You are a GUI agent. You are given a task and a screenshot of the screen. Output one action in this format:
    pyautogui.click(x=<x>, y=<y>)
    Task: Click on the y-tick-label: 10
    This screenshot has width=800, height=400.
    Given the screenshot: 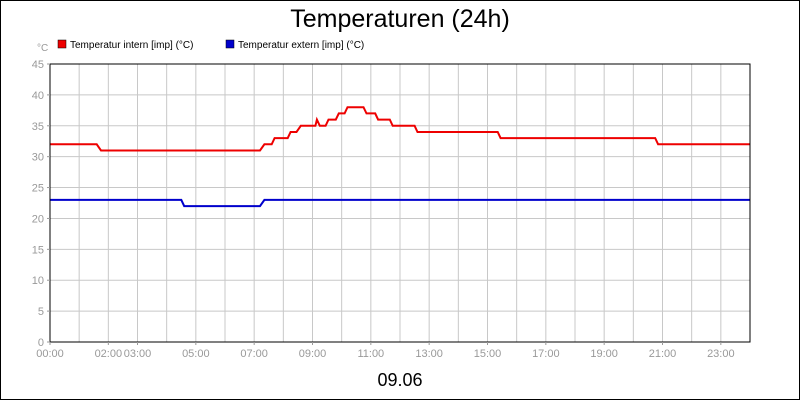 What is the action you would take?
    pyautogui.click(x=38, y=281)
    